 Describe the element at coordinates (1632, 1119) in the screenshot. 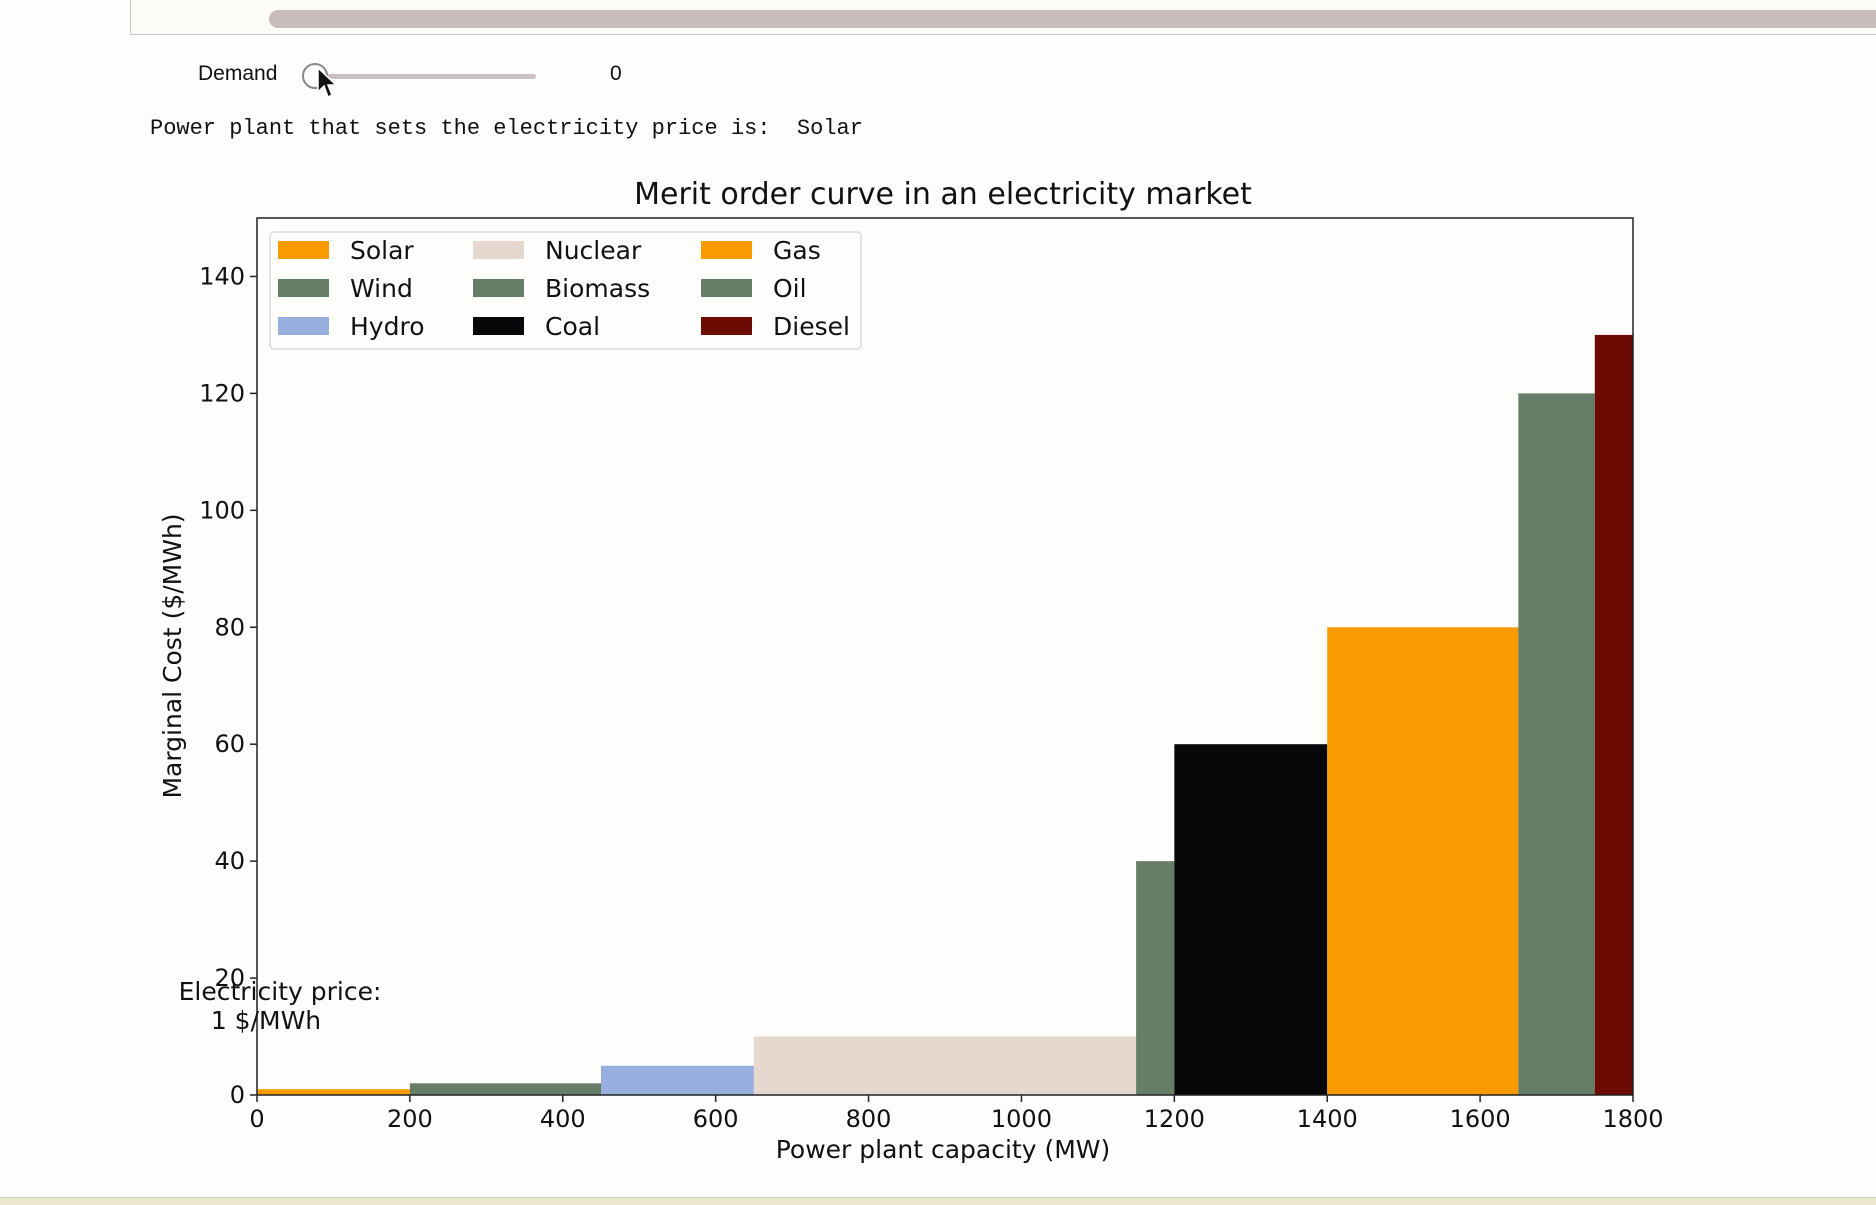

I see `x-tick-label: 1800` at that location.